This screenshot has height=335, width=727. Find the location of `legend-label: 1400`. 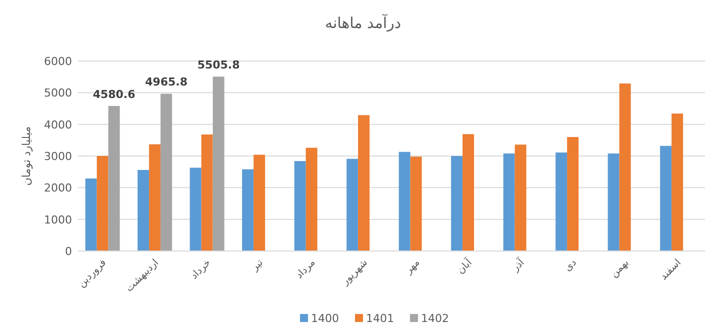

legend-label: 1400 is located at coordinates (325, 318).